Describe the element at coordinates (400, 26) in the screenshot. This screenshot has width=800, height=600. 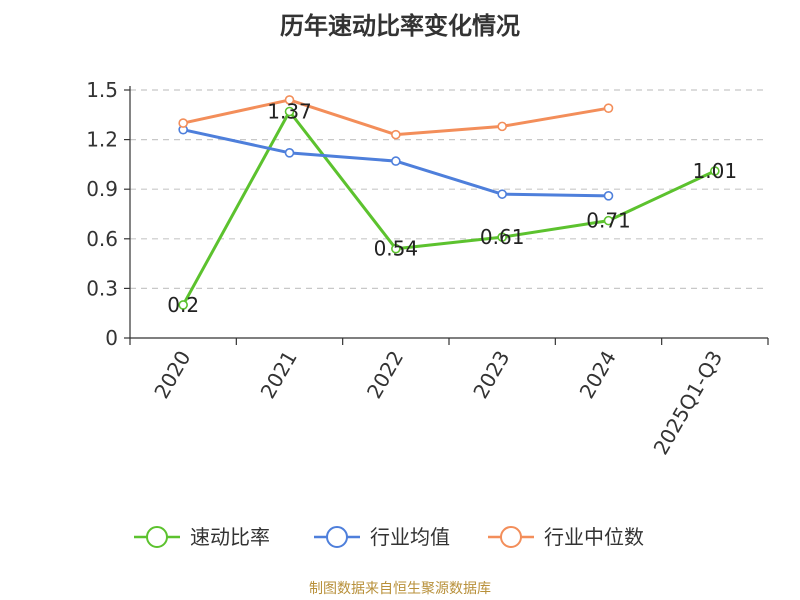
I see `chart-title: 历年速动比率变化情况` at that location.